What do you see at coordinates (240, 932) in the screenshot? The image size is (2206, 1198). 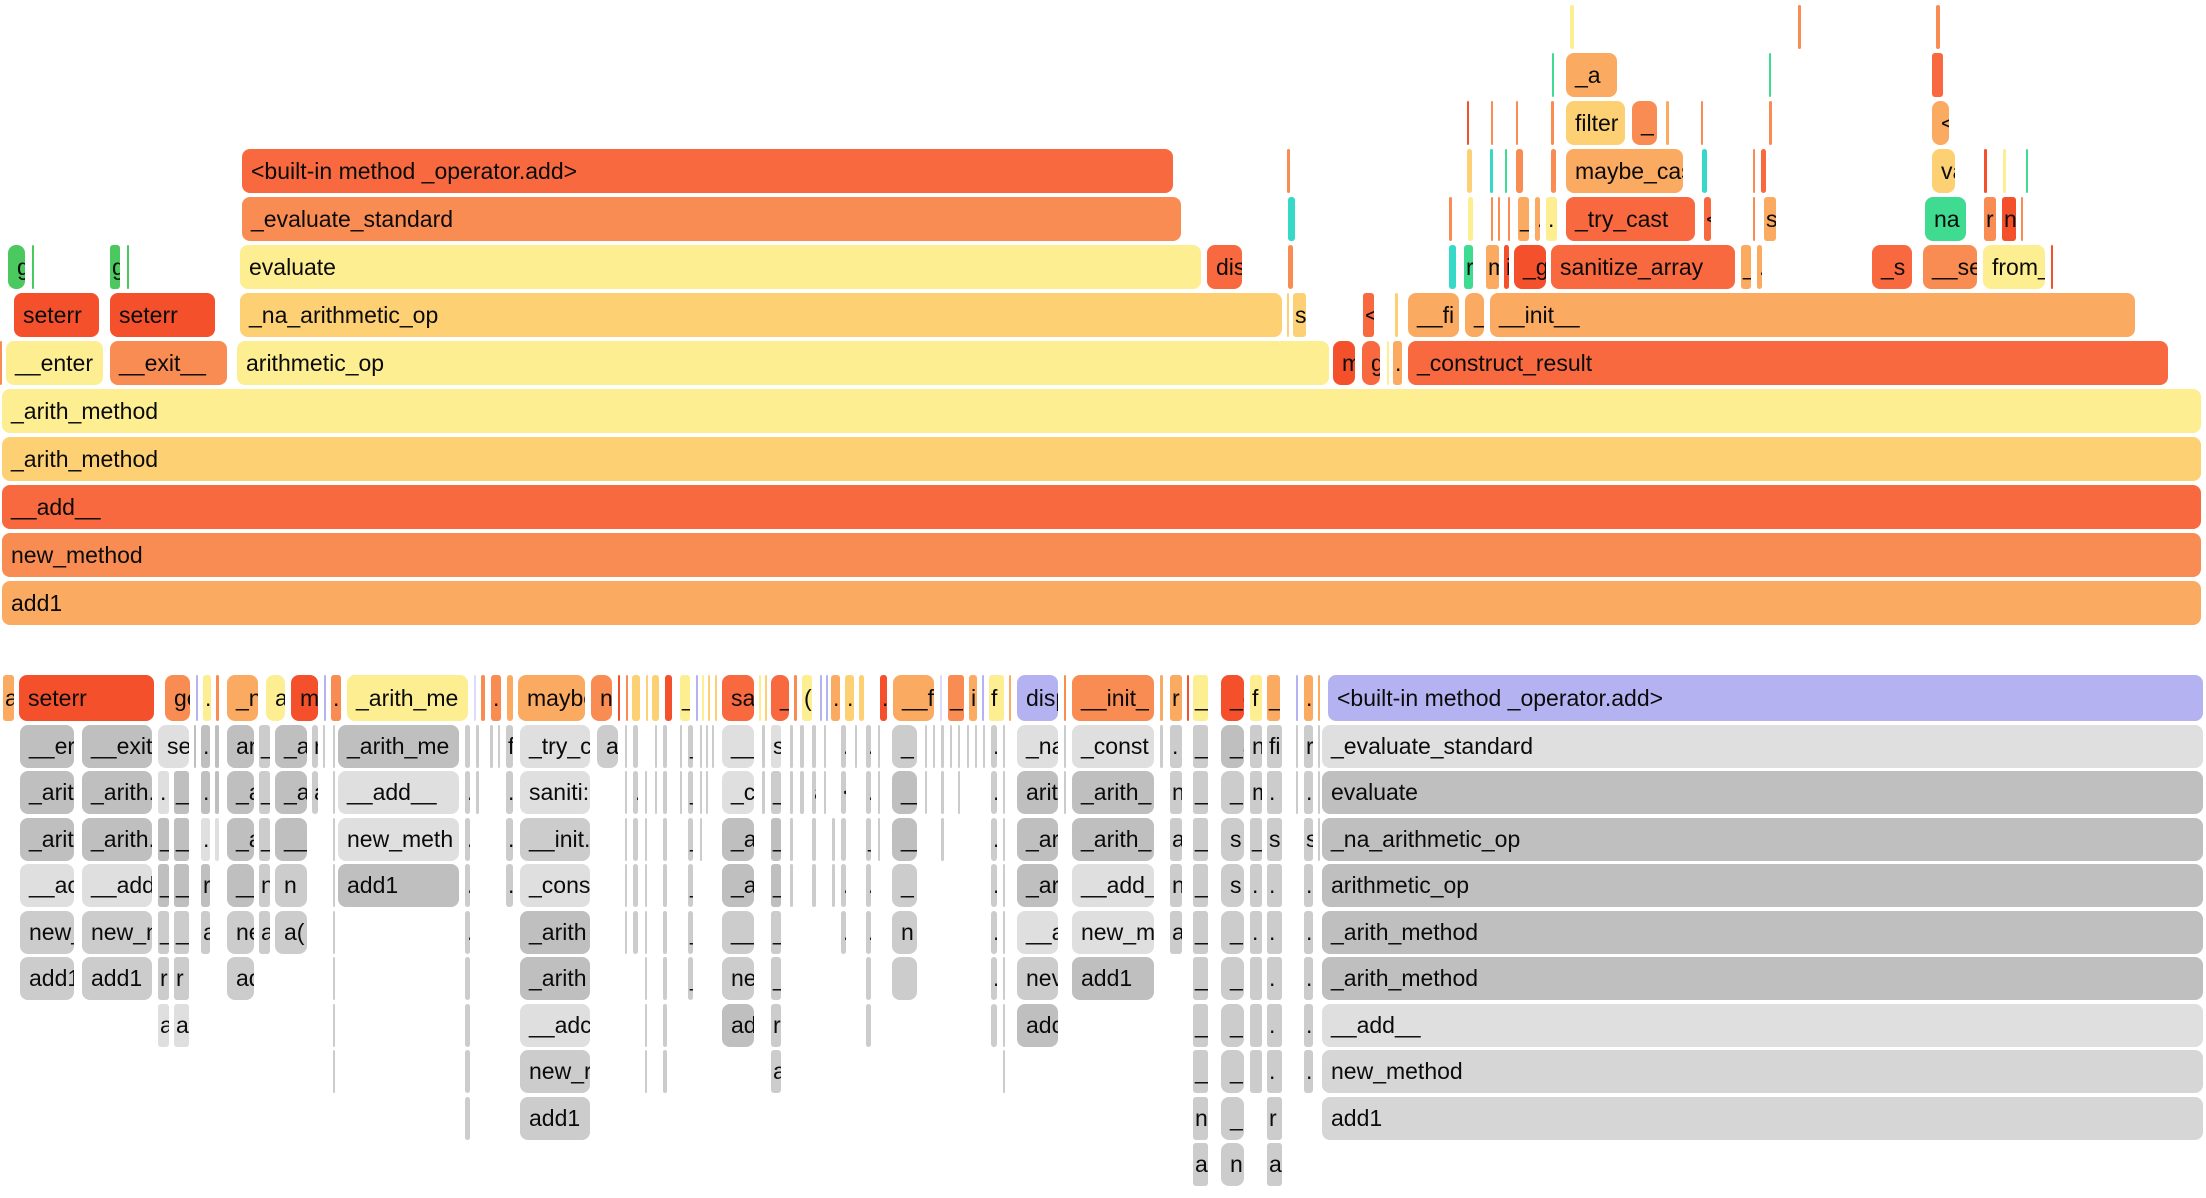 I see `frame-bar: ne` at bounding box center [240, 932].